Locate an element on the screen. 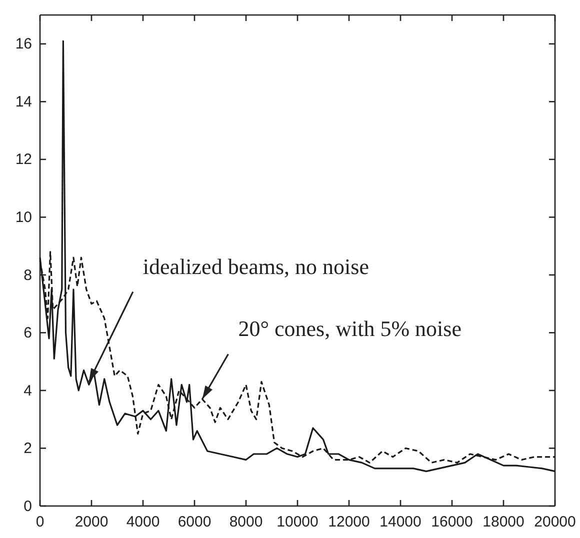 This screenshot has width=580, height=538. y-tick-label: 12 is located at coordinates (23, 159).